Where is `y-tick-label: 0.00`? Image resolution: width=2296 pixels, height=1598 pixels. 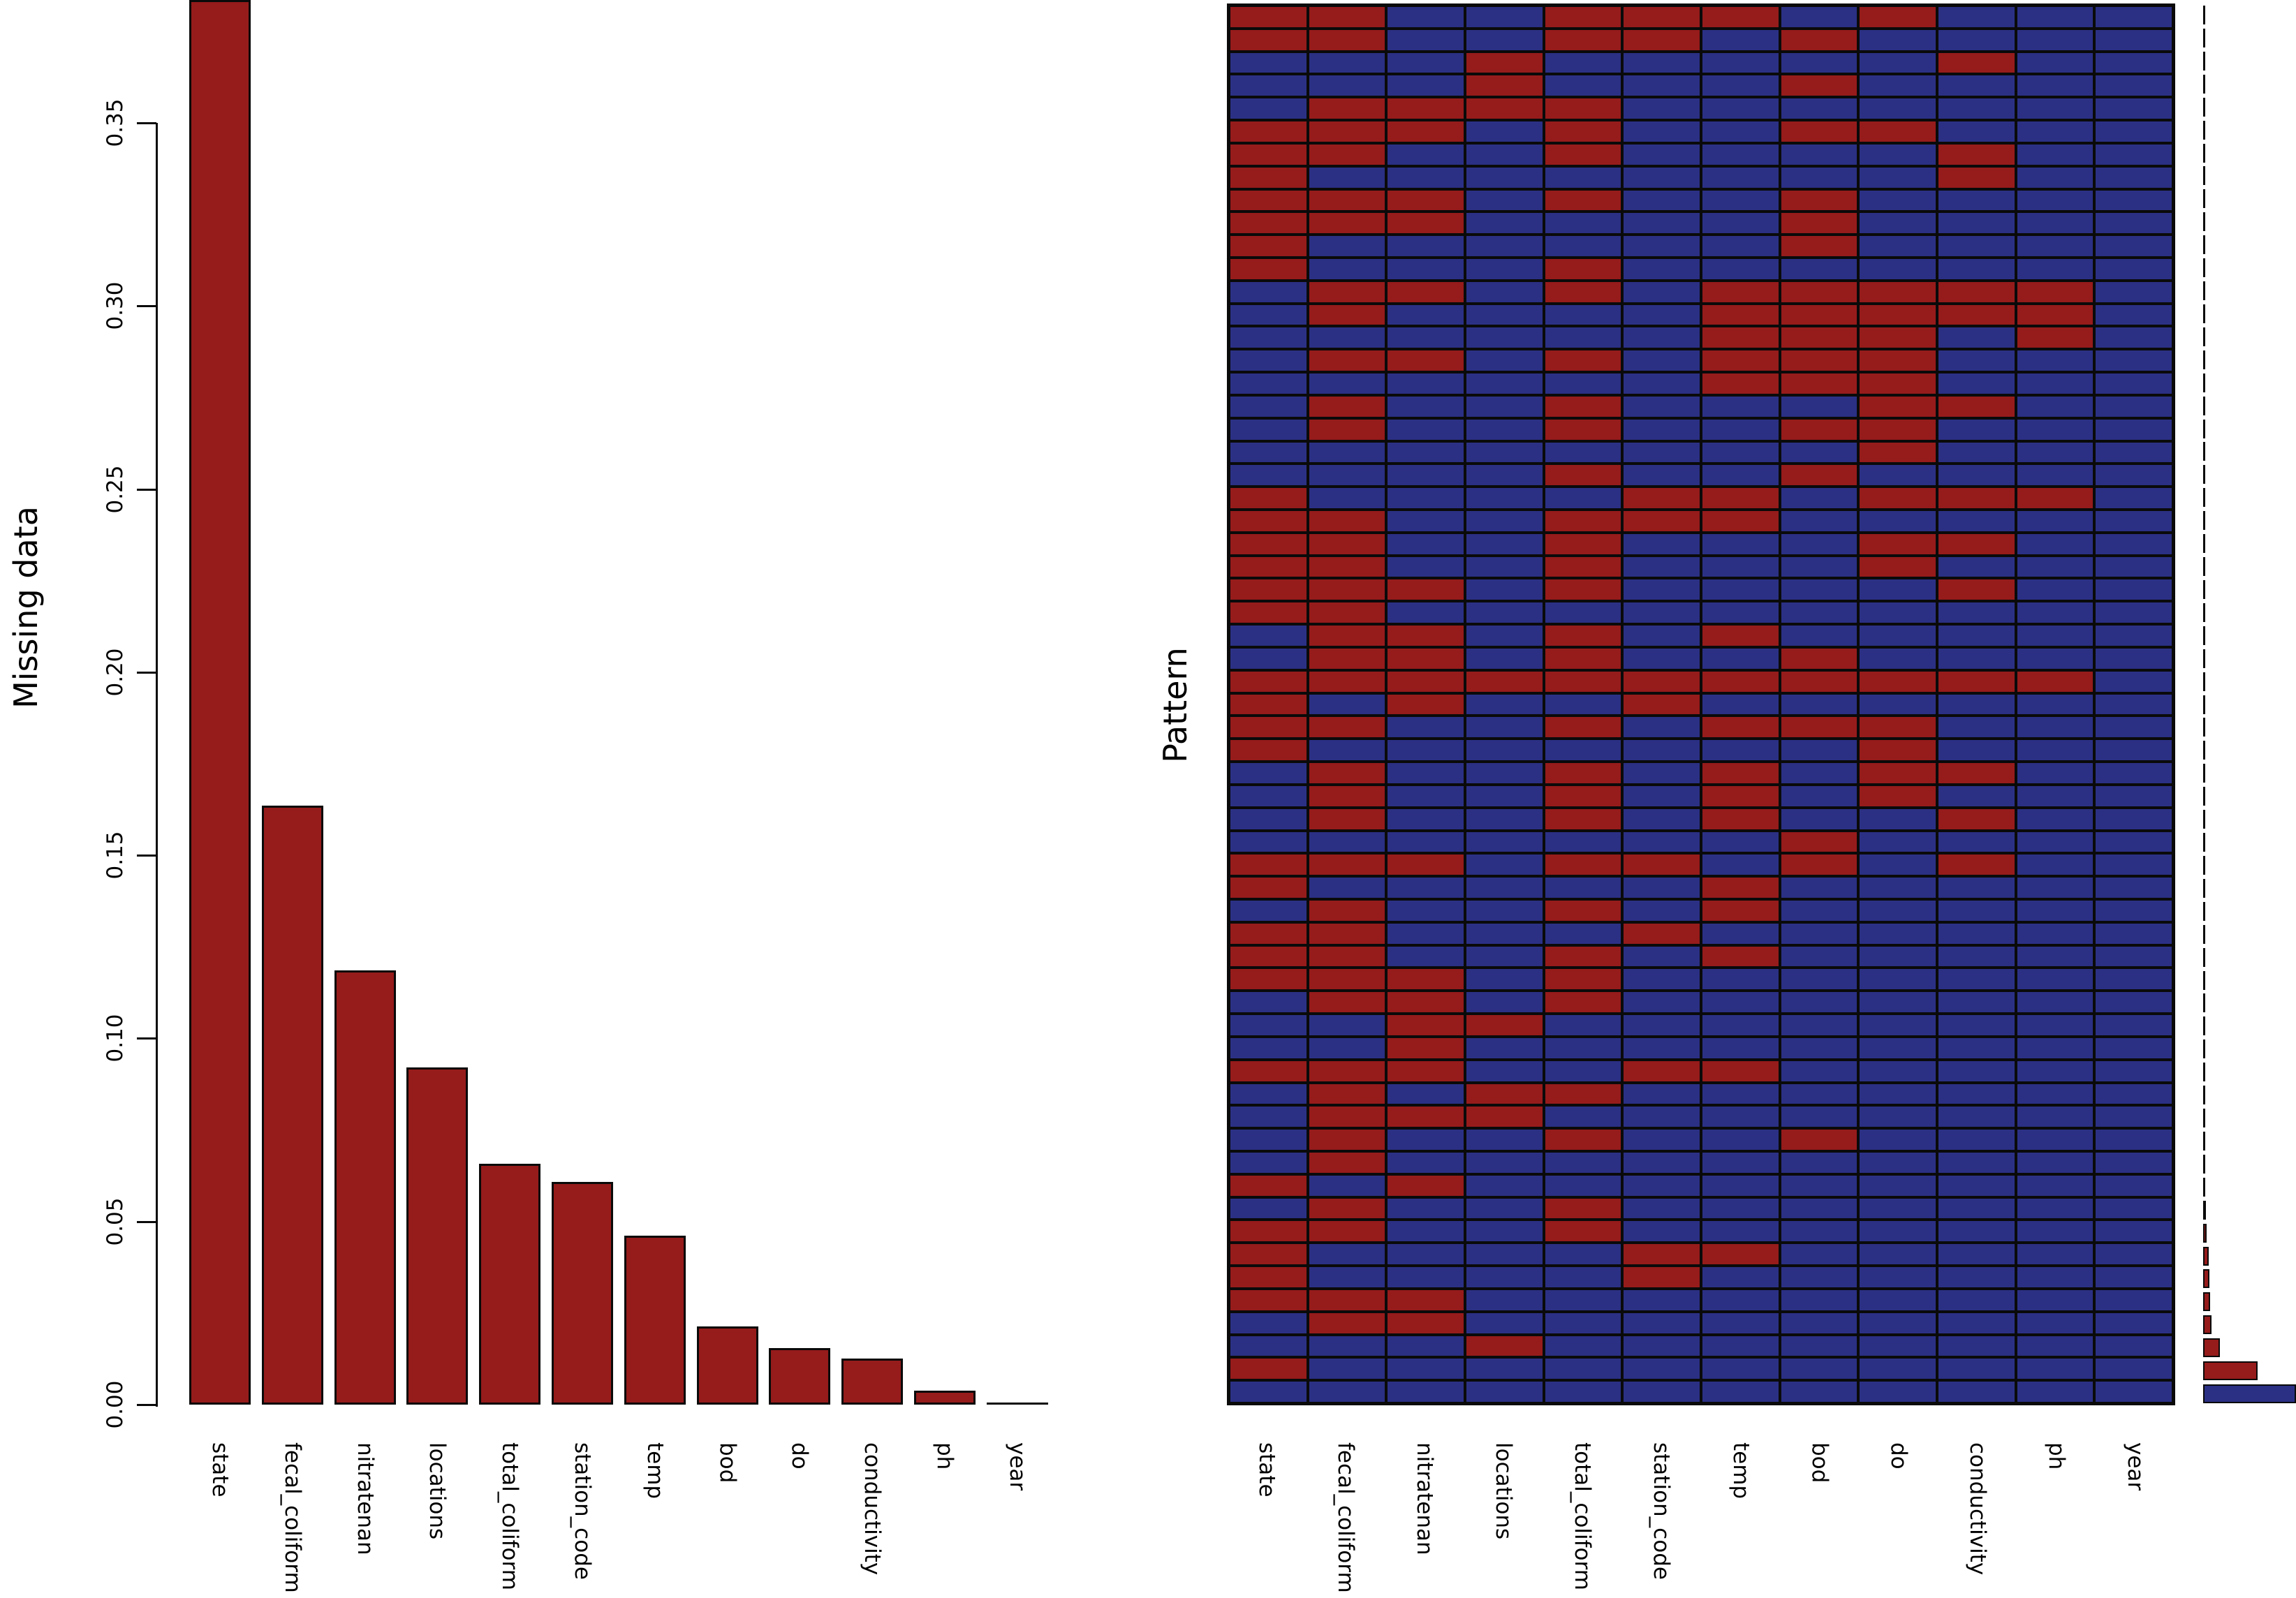
y-tick-label: 0.00 is located at coordinates (116, 1404).